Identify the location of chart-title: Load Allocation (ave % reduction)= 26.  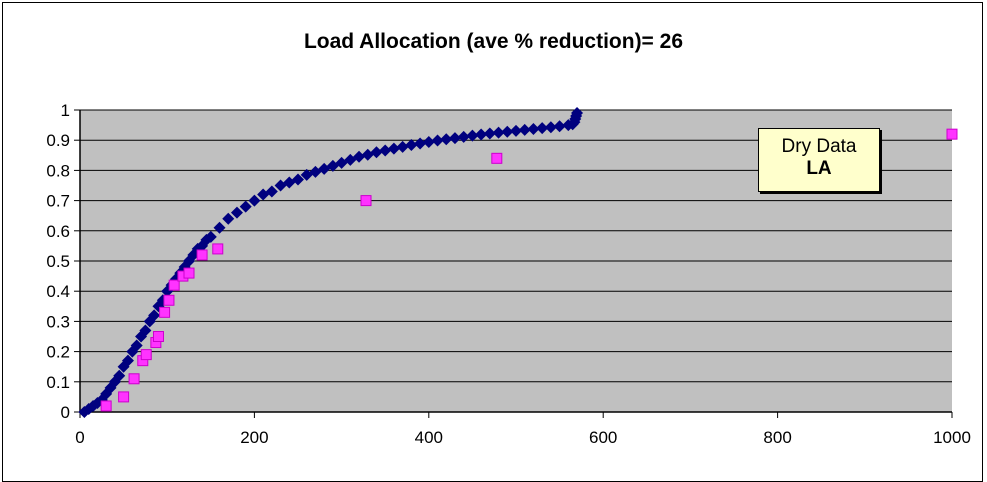
(493, 41).